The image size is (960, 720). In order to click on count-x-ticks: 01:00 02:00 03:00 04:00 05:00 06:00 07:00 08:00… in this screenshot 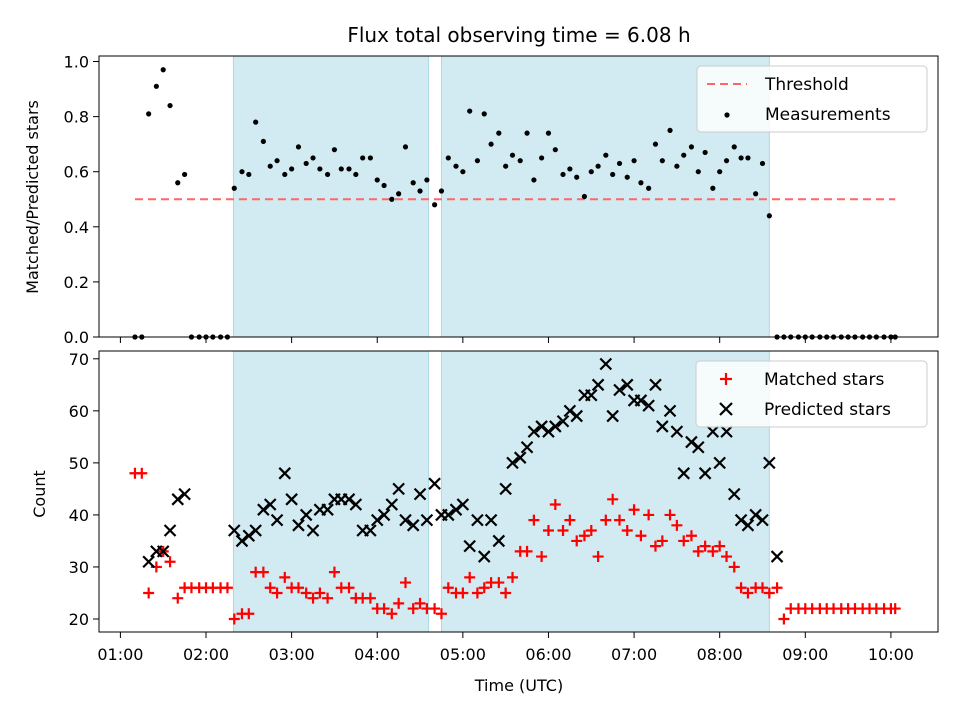, I will do `click(505, 648)`.